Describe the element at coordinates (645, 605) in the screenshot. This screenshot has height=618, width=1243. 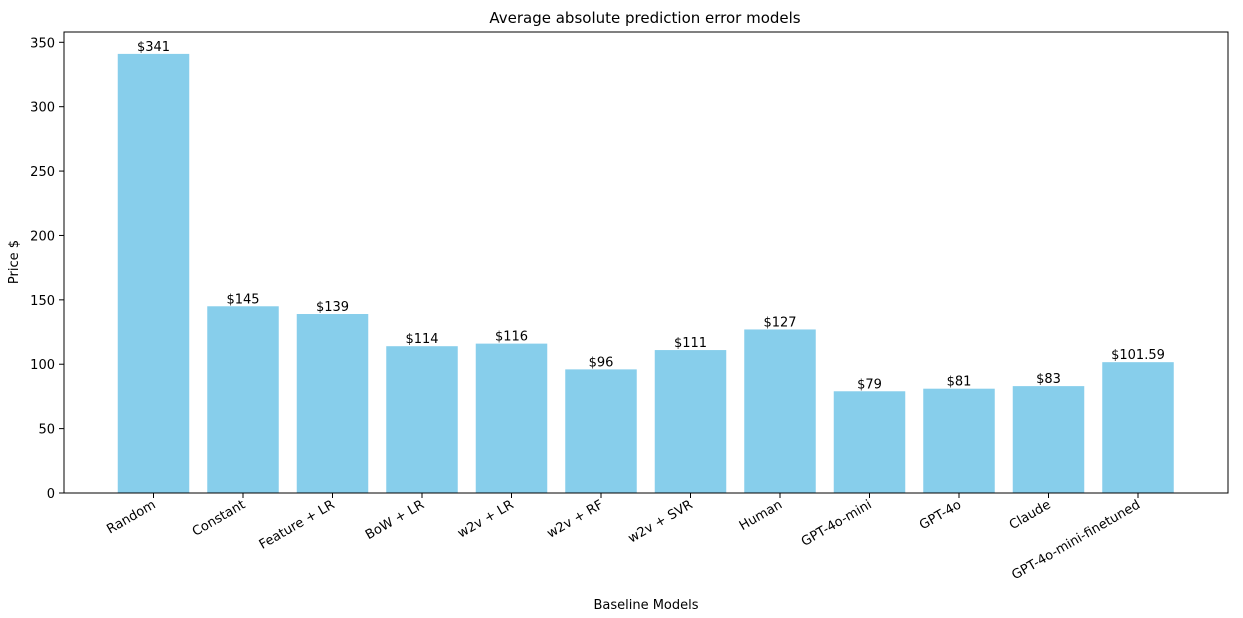
I see `x-axis-label: Baseline Models` at that location.